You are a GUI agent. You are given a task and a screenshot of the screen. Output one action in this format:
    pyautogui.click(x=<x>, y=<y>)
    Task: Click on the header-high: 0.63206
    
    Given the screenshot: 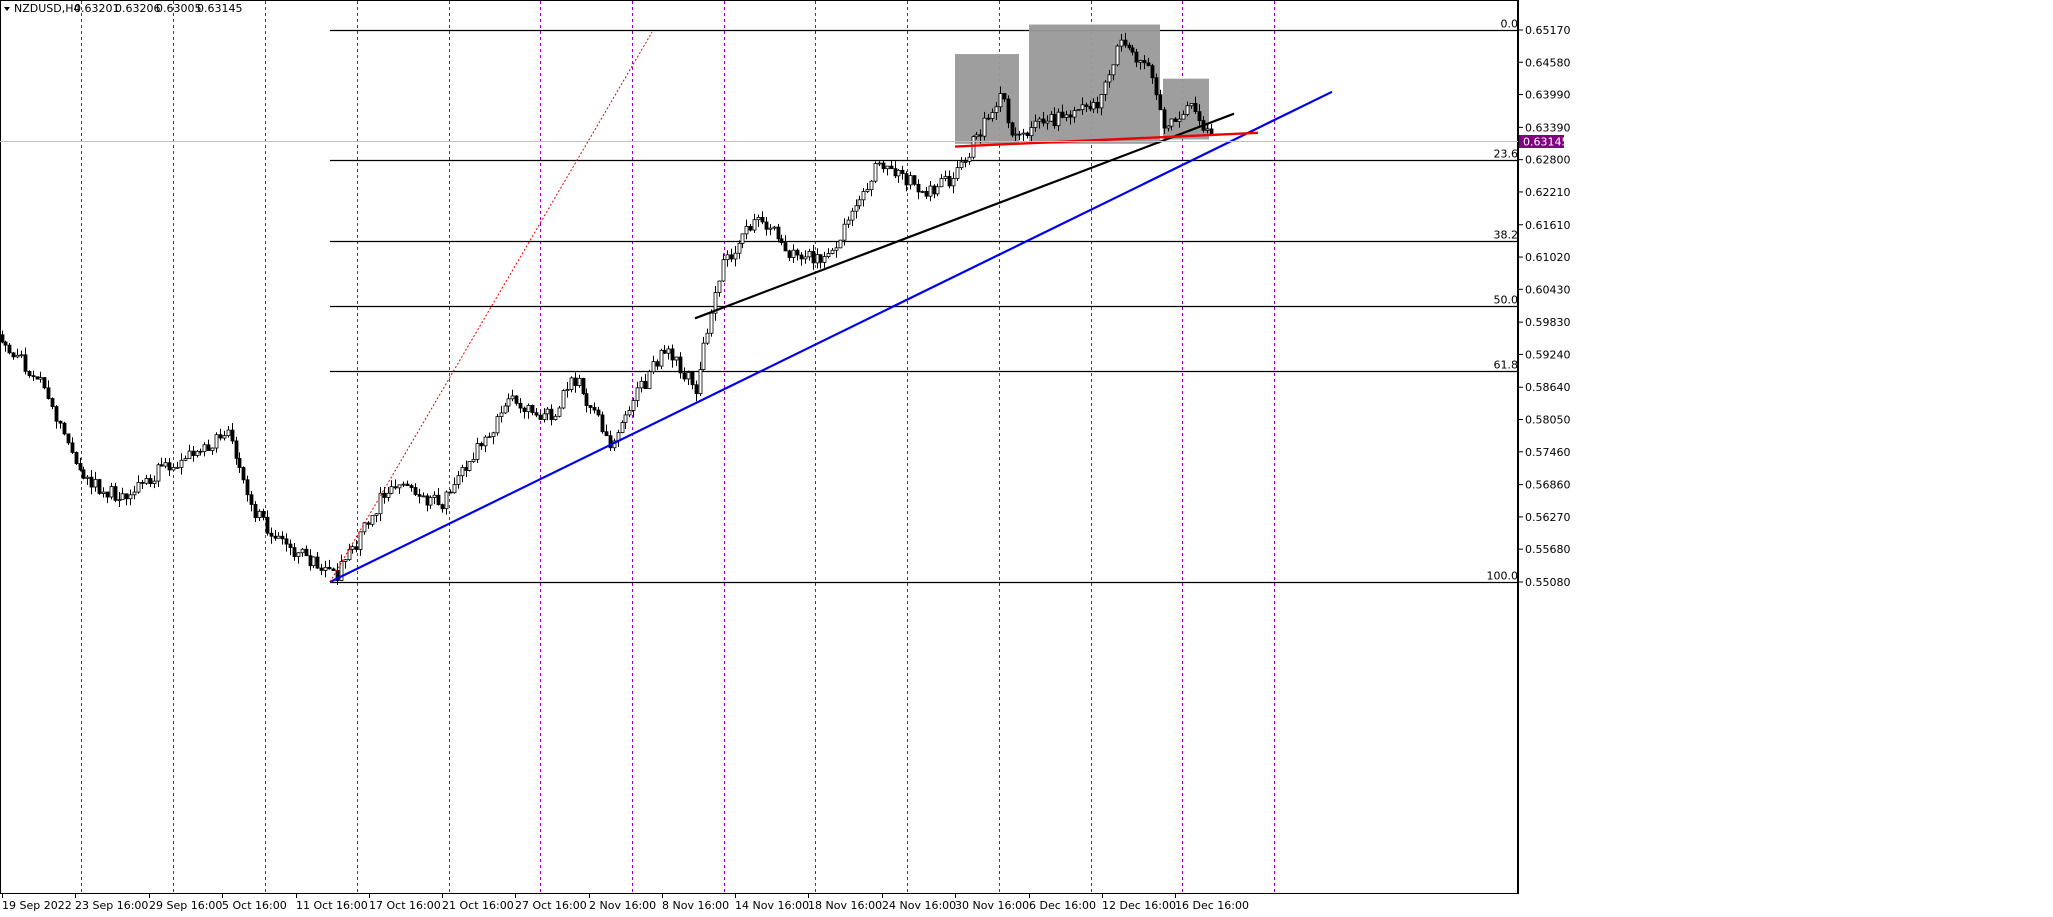 What is the action you would take?
    pyautogui.click(x=138, y=8)
    